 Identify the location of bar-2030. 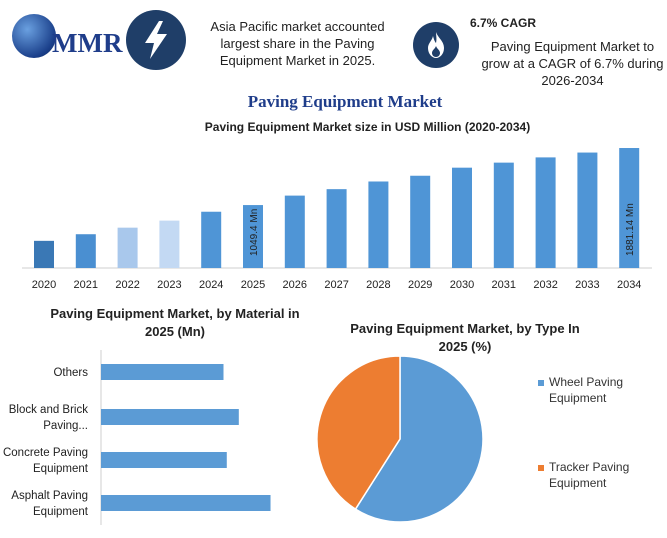
(462, 217).